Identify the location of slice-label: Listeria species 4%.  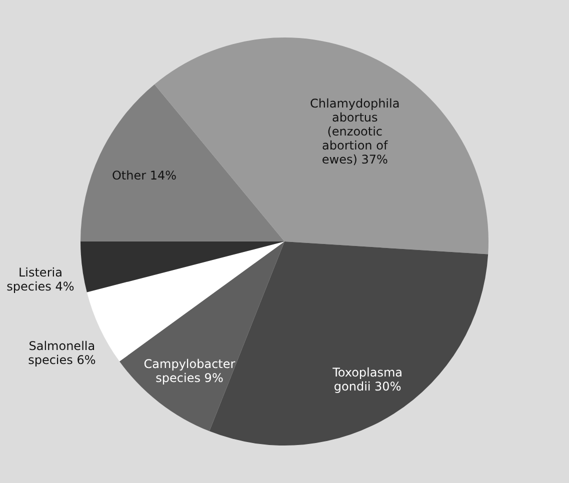
(40, 279).